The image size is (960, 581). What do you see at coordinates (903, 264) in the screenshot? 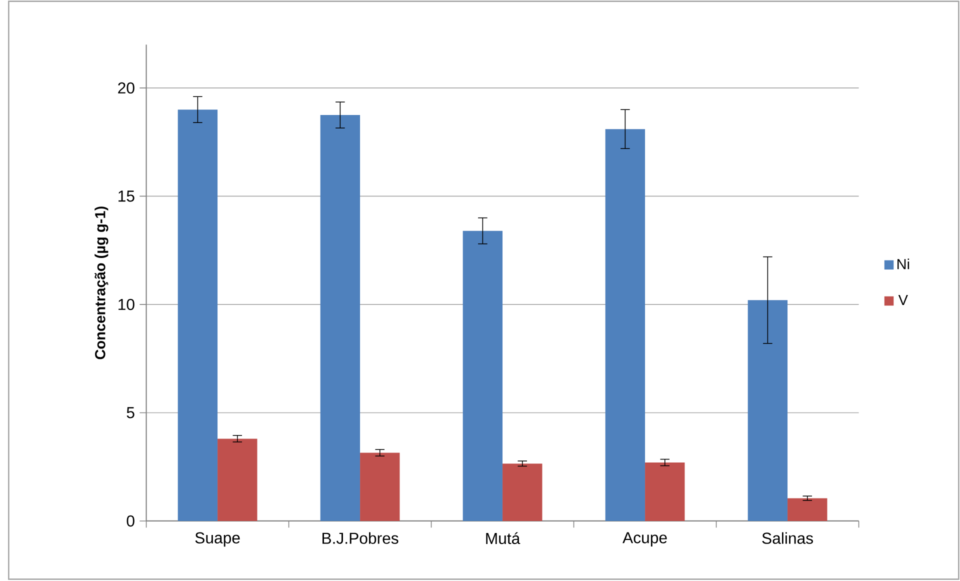
I see `legend-label: Ni` at bounding box center [903, 264].